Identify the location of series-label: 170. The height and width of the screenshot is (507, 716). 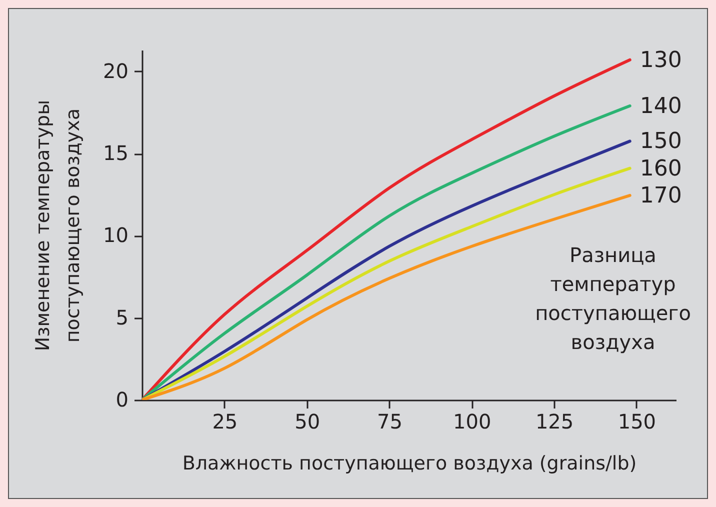
(661, 195).